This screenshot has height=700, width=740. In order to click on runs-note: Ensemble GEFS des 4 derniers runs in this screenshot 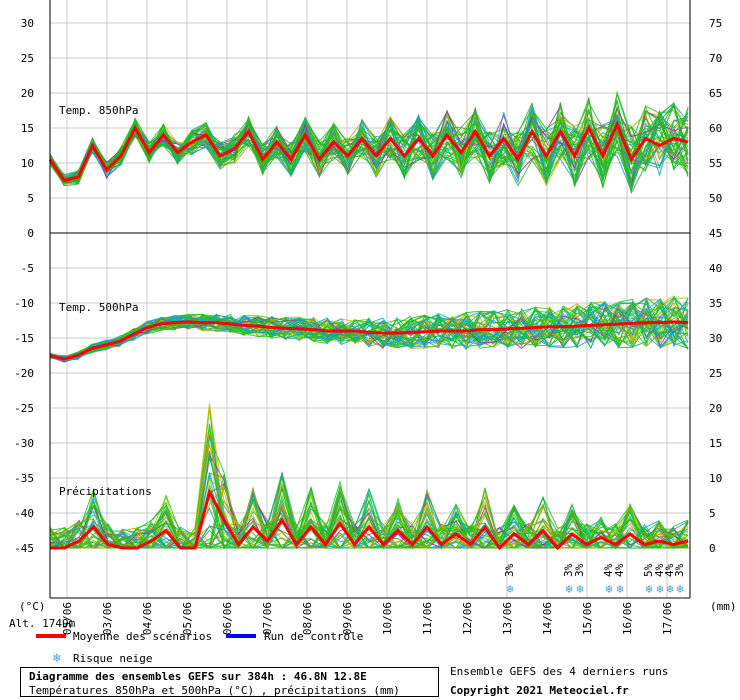, I will do `click(559, 671)`.